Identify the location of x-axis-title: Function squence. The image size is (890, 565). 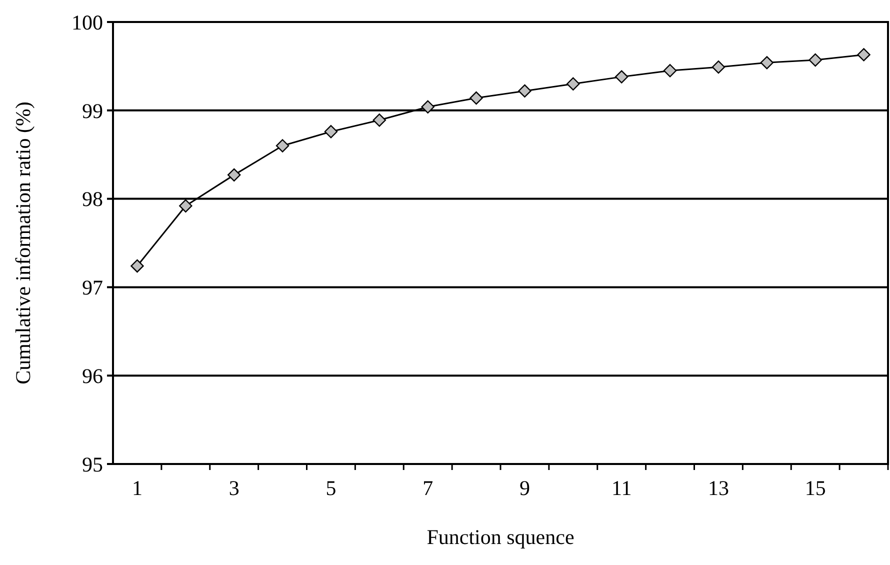
(500, 537).